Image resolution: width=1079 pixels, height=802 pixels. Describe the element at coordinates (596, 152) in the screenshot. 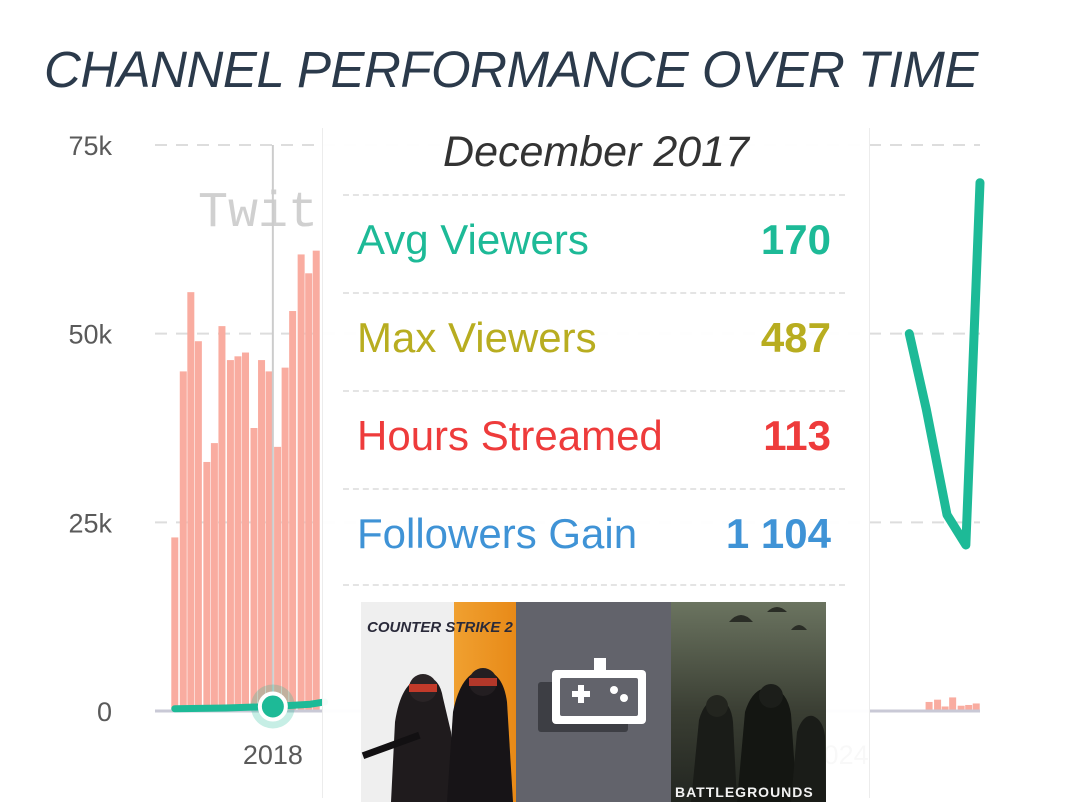

I see `tooltip-title: December 2017` at that location.